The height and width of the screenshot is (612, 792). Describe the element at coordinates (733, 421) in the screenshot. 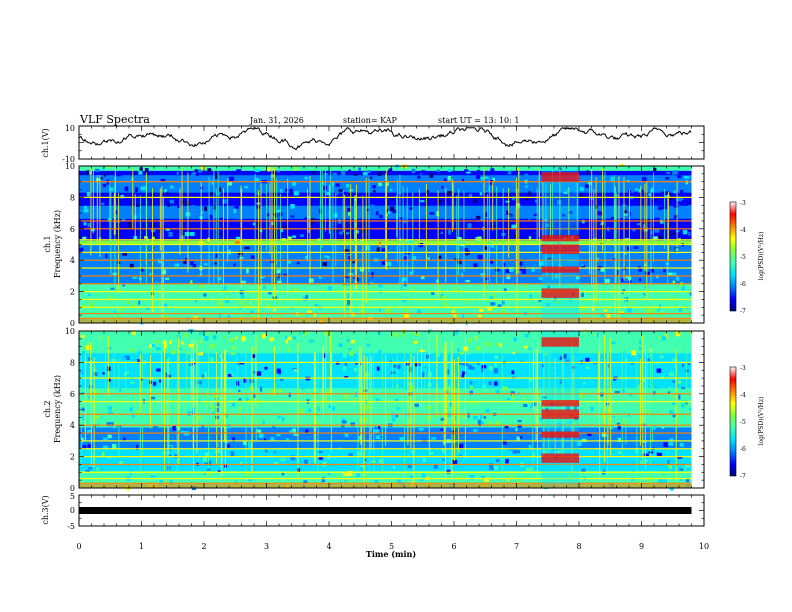

I see `ch2-colorbar-gradient` at that location.